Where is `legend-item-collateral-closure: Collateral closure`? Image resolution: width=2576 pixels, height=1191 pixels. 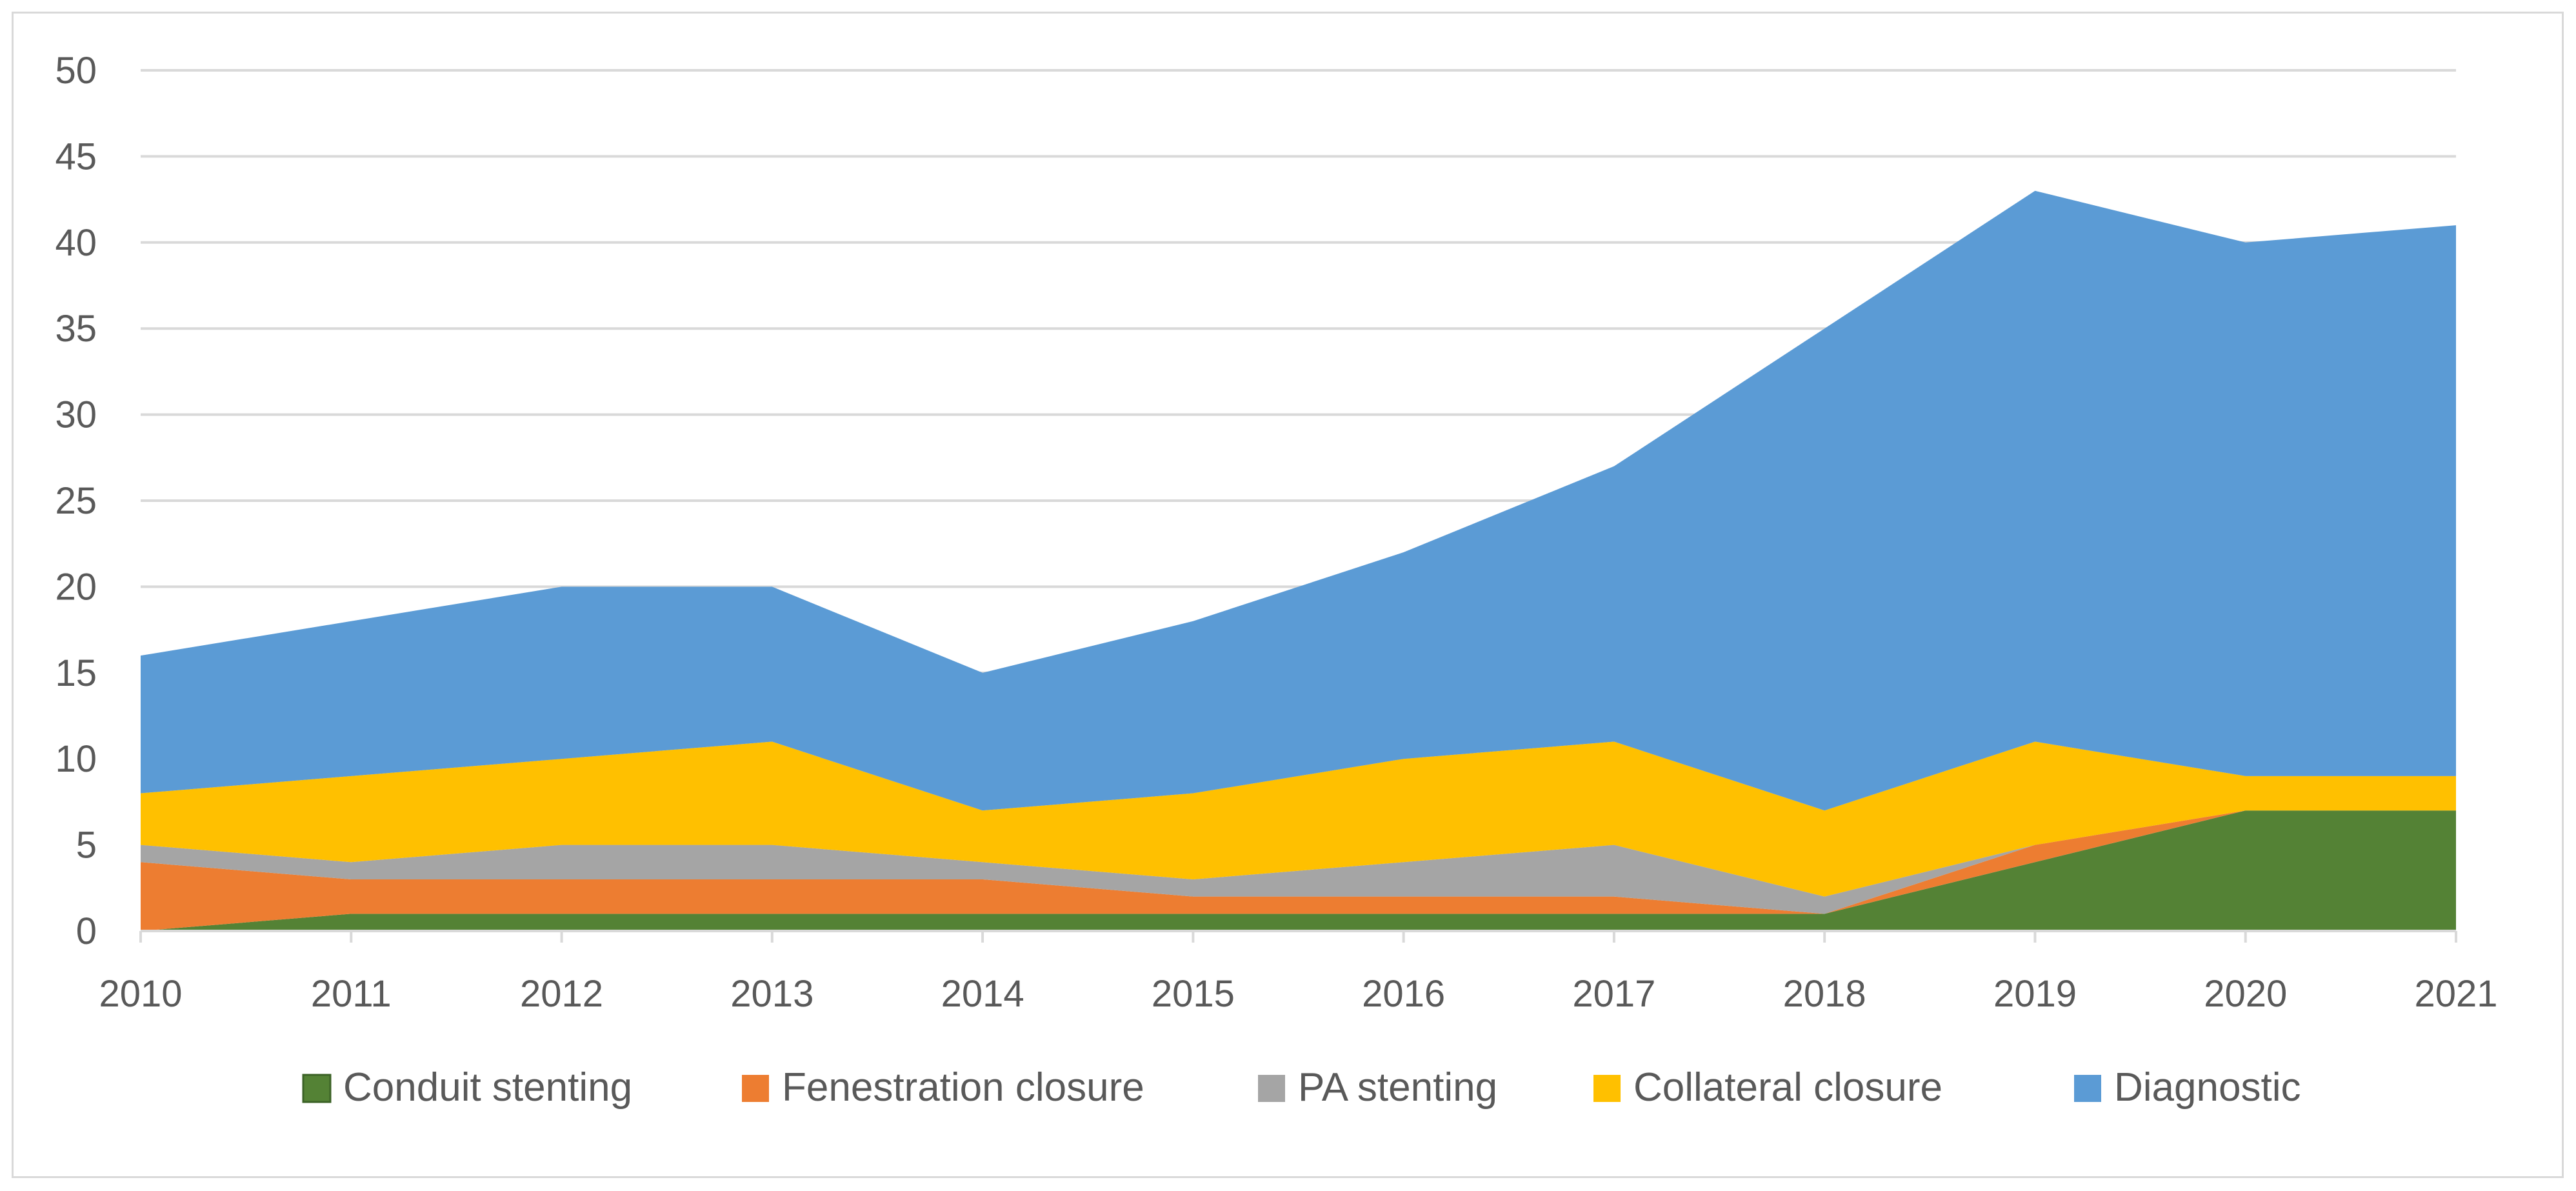
legend-item-collateral-closure: Collateral closure is located at coordinates (1767, 1087).